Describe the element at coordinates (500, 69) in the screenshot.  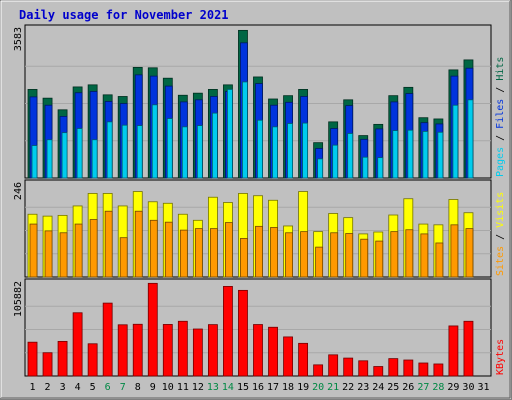
I see `legend-hits: Hits` at that location.